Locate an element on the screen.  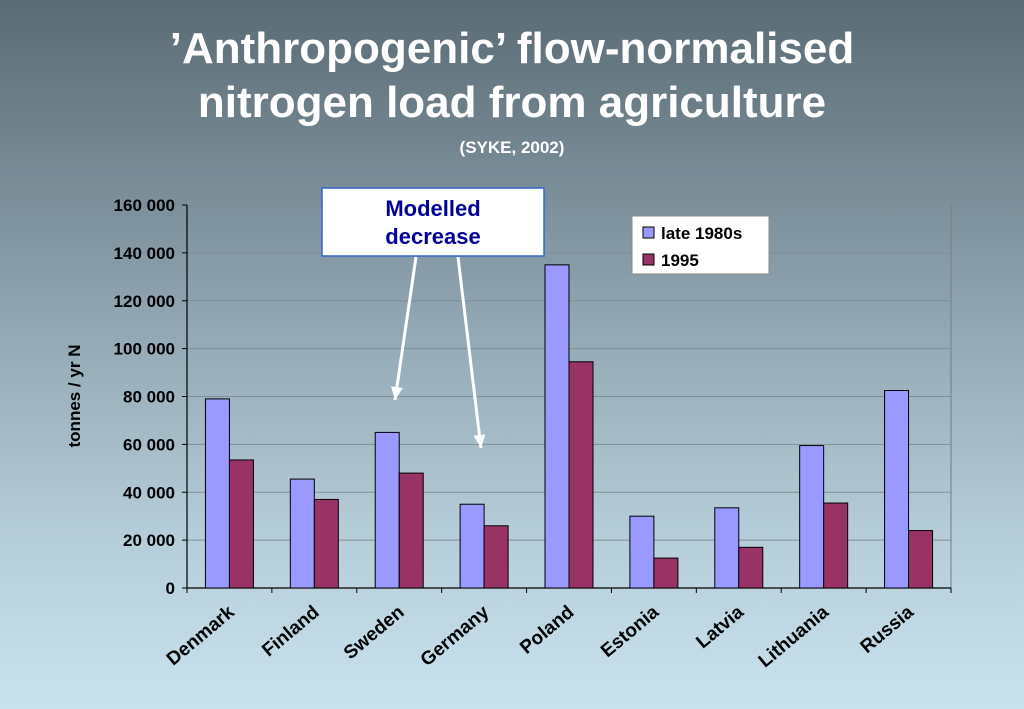
y-axis-label: tonnes / yr N is located at coordinates (74, 396).